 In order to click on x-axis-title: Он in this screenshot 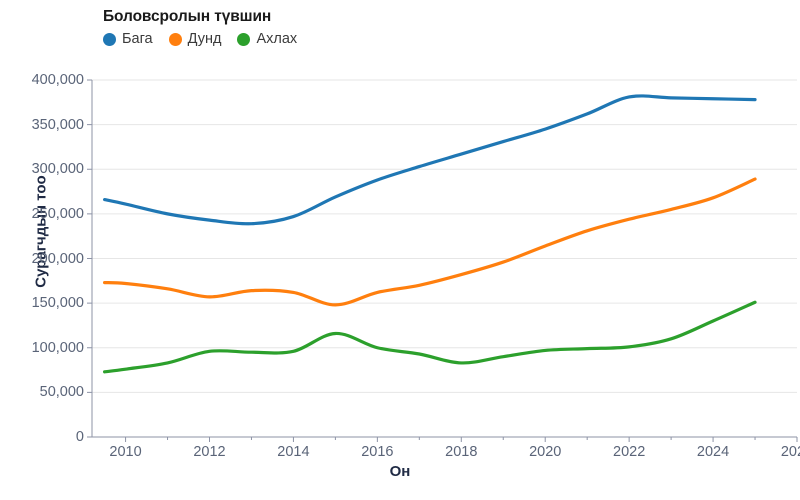, I will do `click(400, 471)`.